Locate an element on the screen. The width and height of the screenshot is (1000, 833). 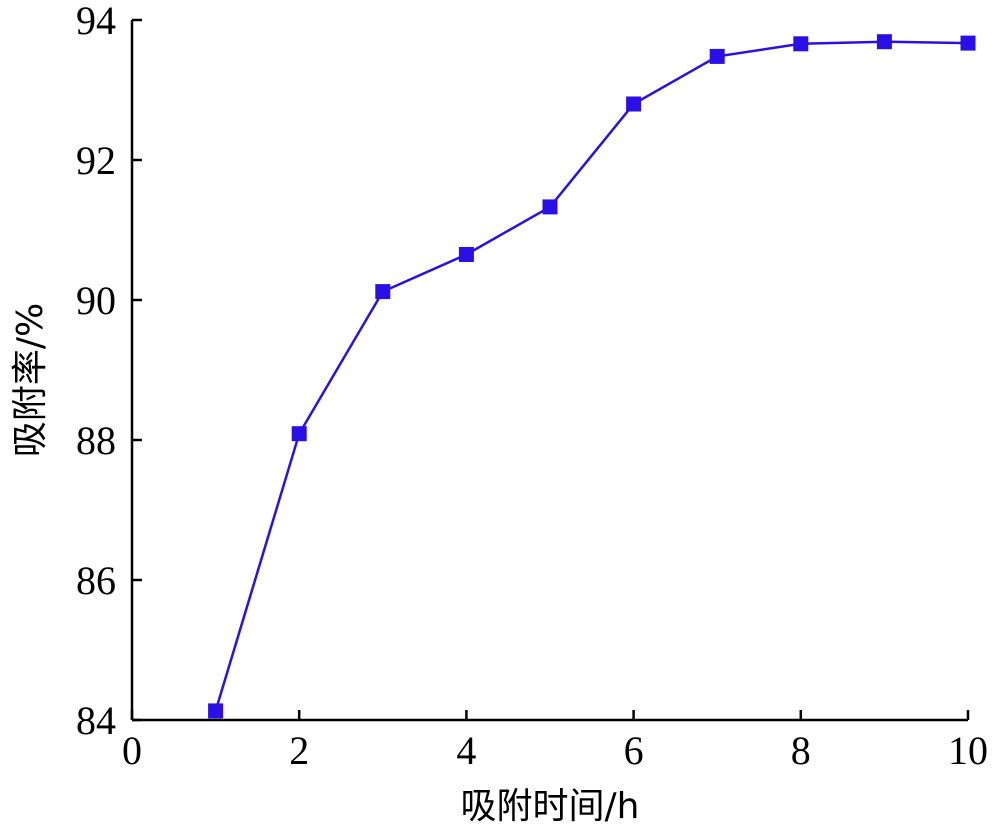
y-tick-label: 88 is located at coordinates (96, 440).